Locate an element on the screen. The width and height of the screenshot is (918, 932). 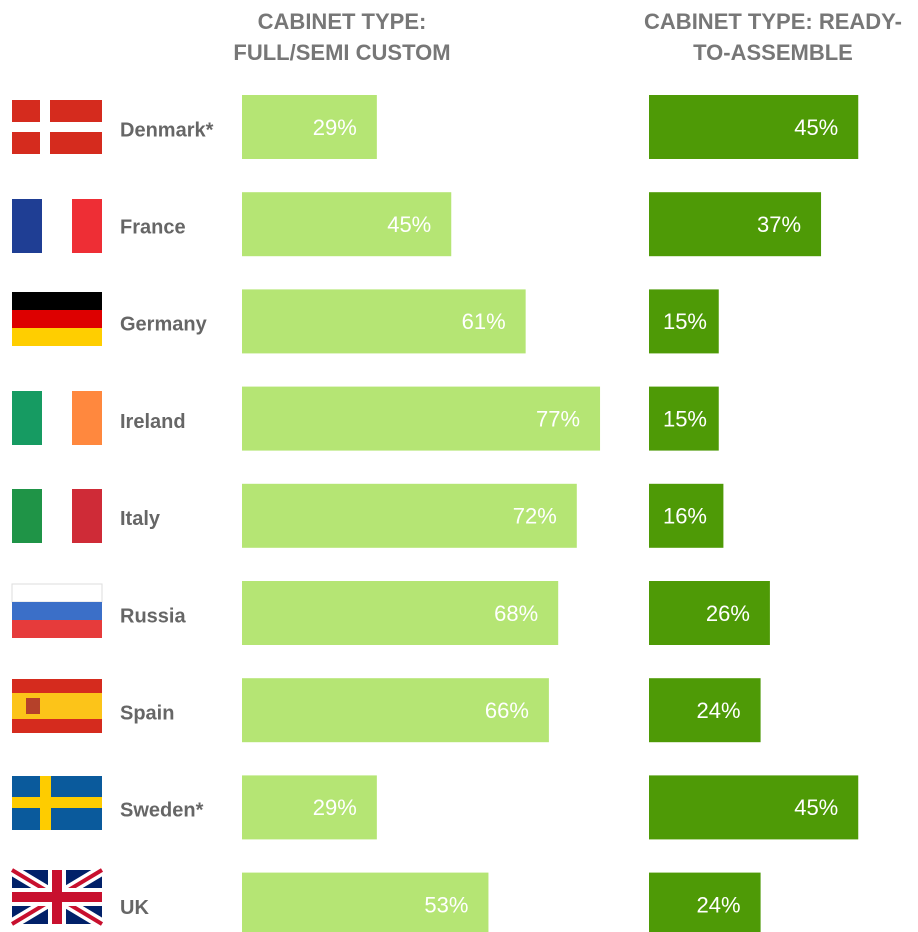
category-label: Denmark* is located at coordinates (167, 130).